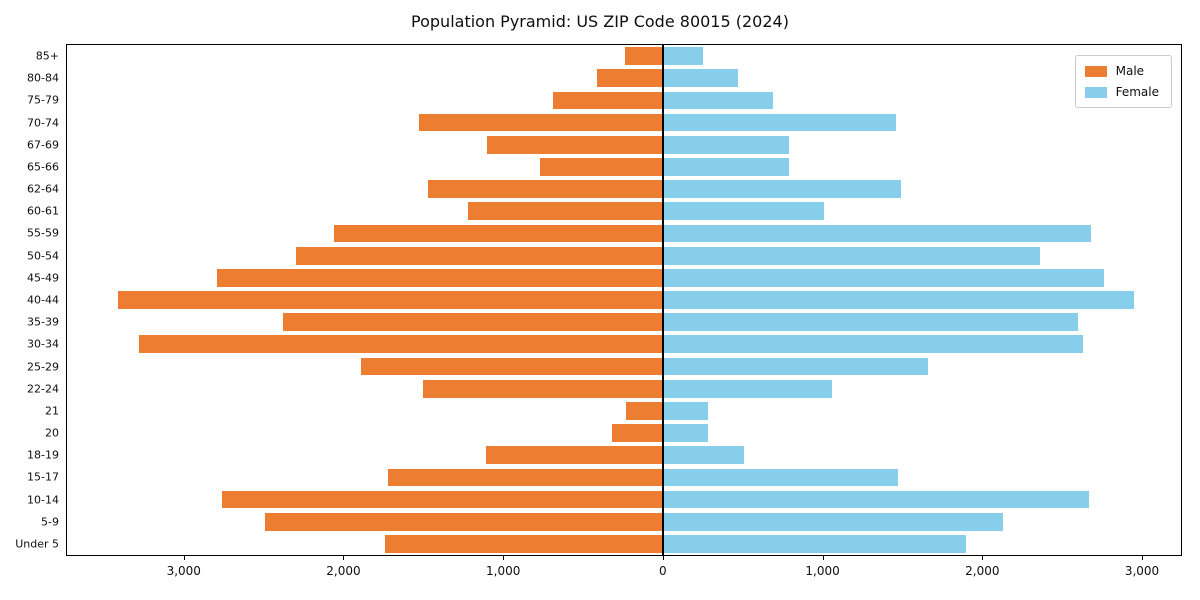 Image resolution: width=1200 pixels, height=600 pixels. What do you see at coordinates (43, 477) in the screenshot?
I see `y-tick-label: 15-17` at bounding box center [43, 477].